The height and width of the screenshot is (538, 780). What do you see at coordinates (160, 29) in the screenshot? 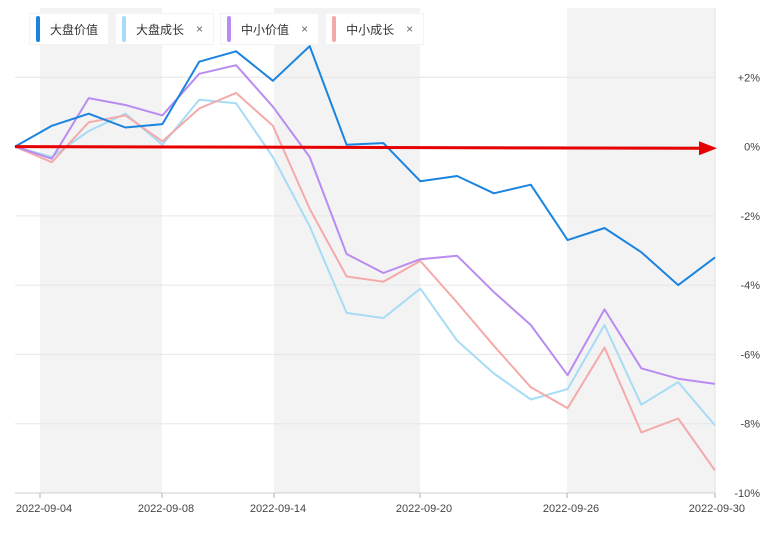
I see `legend-label: 大盘成长` at bounding box center [160, 29].